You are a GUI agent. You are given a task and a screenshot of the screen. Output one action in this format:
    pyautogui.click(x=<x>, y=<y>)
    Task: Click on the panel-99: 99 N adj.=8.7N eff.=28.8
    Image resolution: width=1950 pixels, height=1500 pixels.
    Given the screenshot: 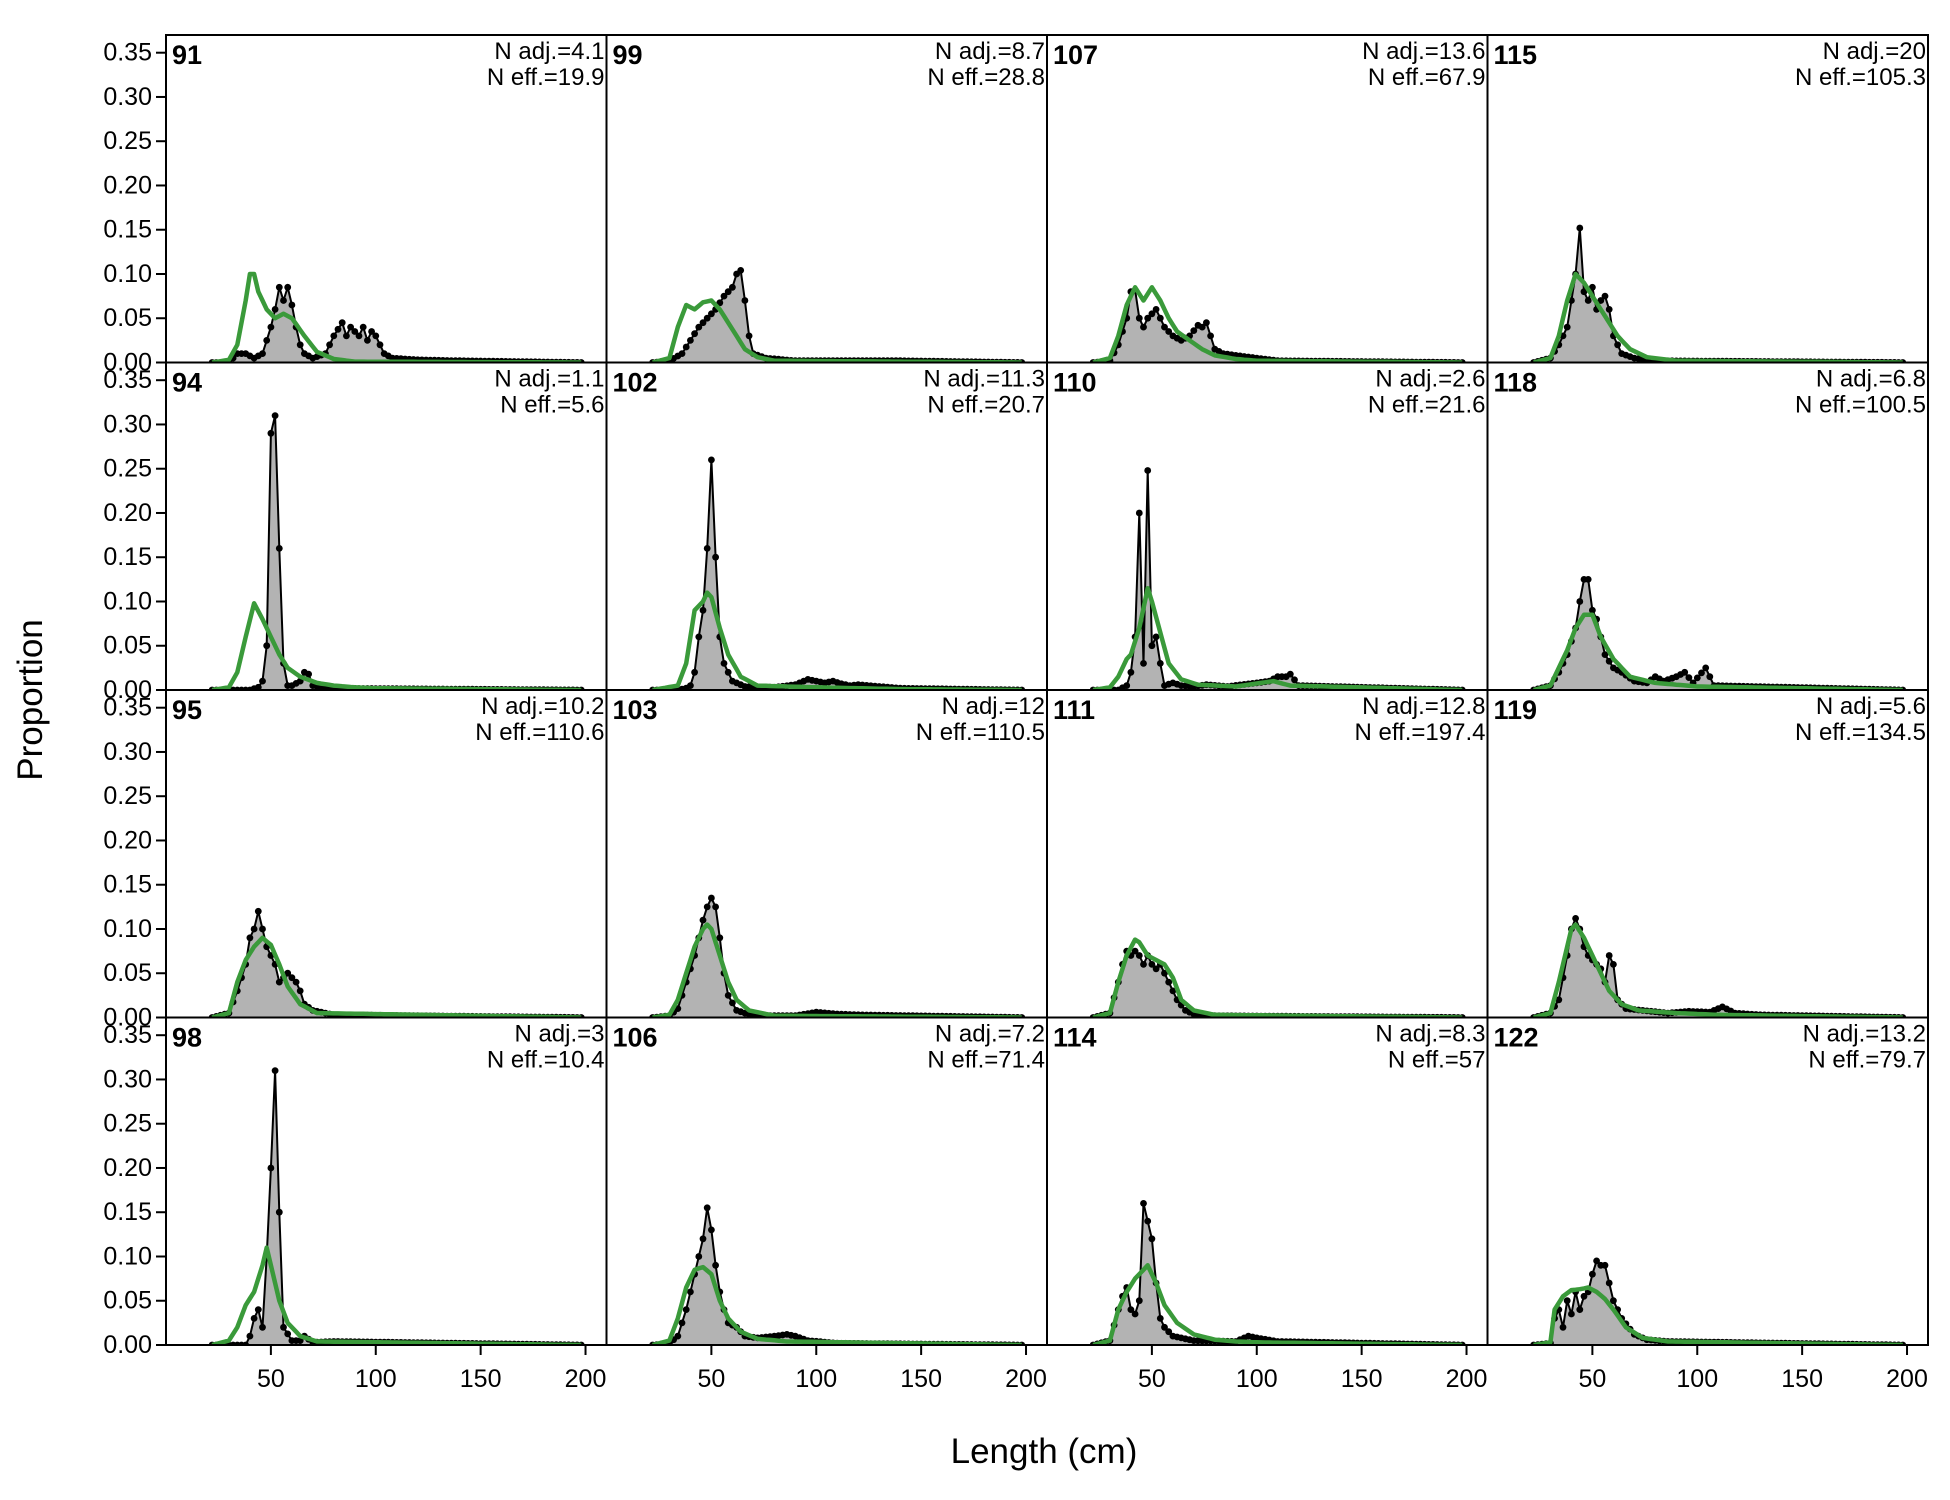 What is the action you would take?
    pyautogui.click(x=826, y=199)
    